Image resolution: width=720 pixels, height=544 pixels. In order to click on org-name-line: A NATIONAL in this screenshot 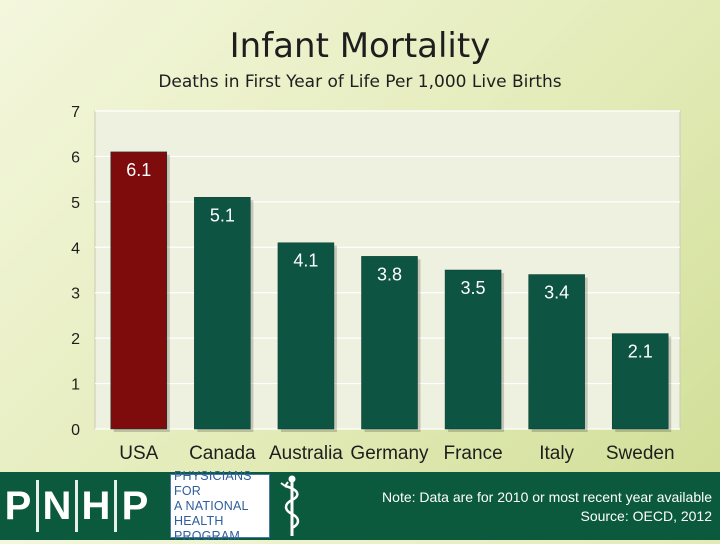, I will do `click(211, 505)`.